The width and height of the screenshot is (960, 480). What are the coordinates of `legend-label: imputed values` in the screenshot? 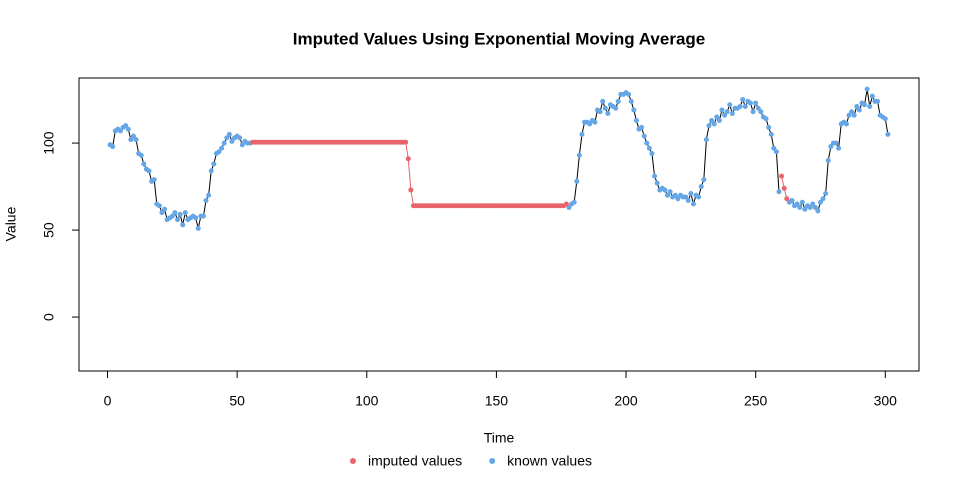 It's located at (415, 461).